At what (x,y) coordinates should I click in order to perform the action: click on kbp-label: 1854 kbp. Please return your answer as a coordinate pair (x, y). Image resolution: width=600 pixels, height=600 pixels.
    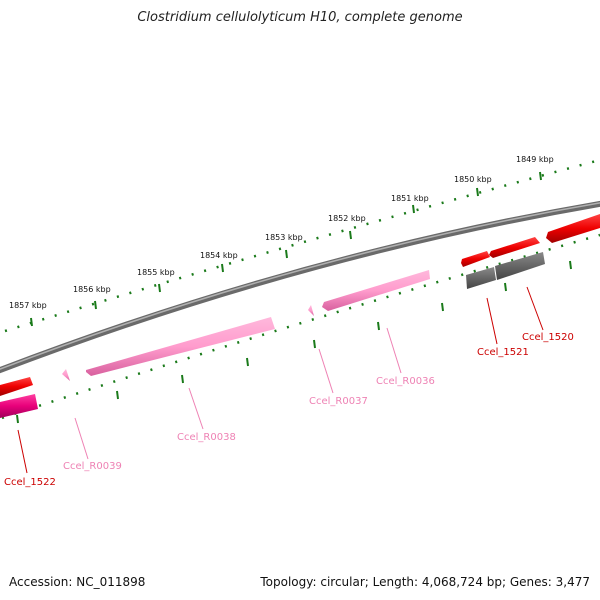
    Looking at the image, I should click on (219, 255).